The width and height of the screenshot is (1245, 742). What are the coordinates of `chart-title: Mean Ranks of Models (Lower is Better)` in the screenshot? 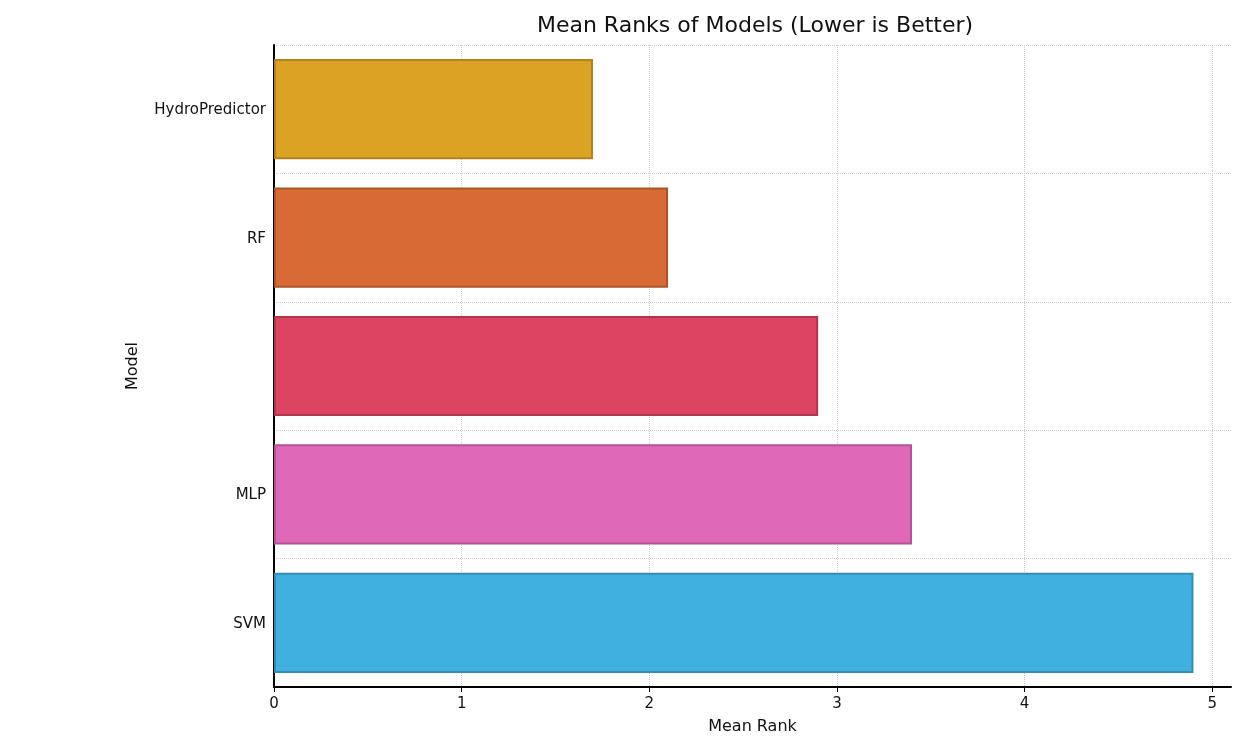 It's located at (755, 24).